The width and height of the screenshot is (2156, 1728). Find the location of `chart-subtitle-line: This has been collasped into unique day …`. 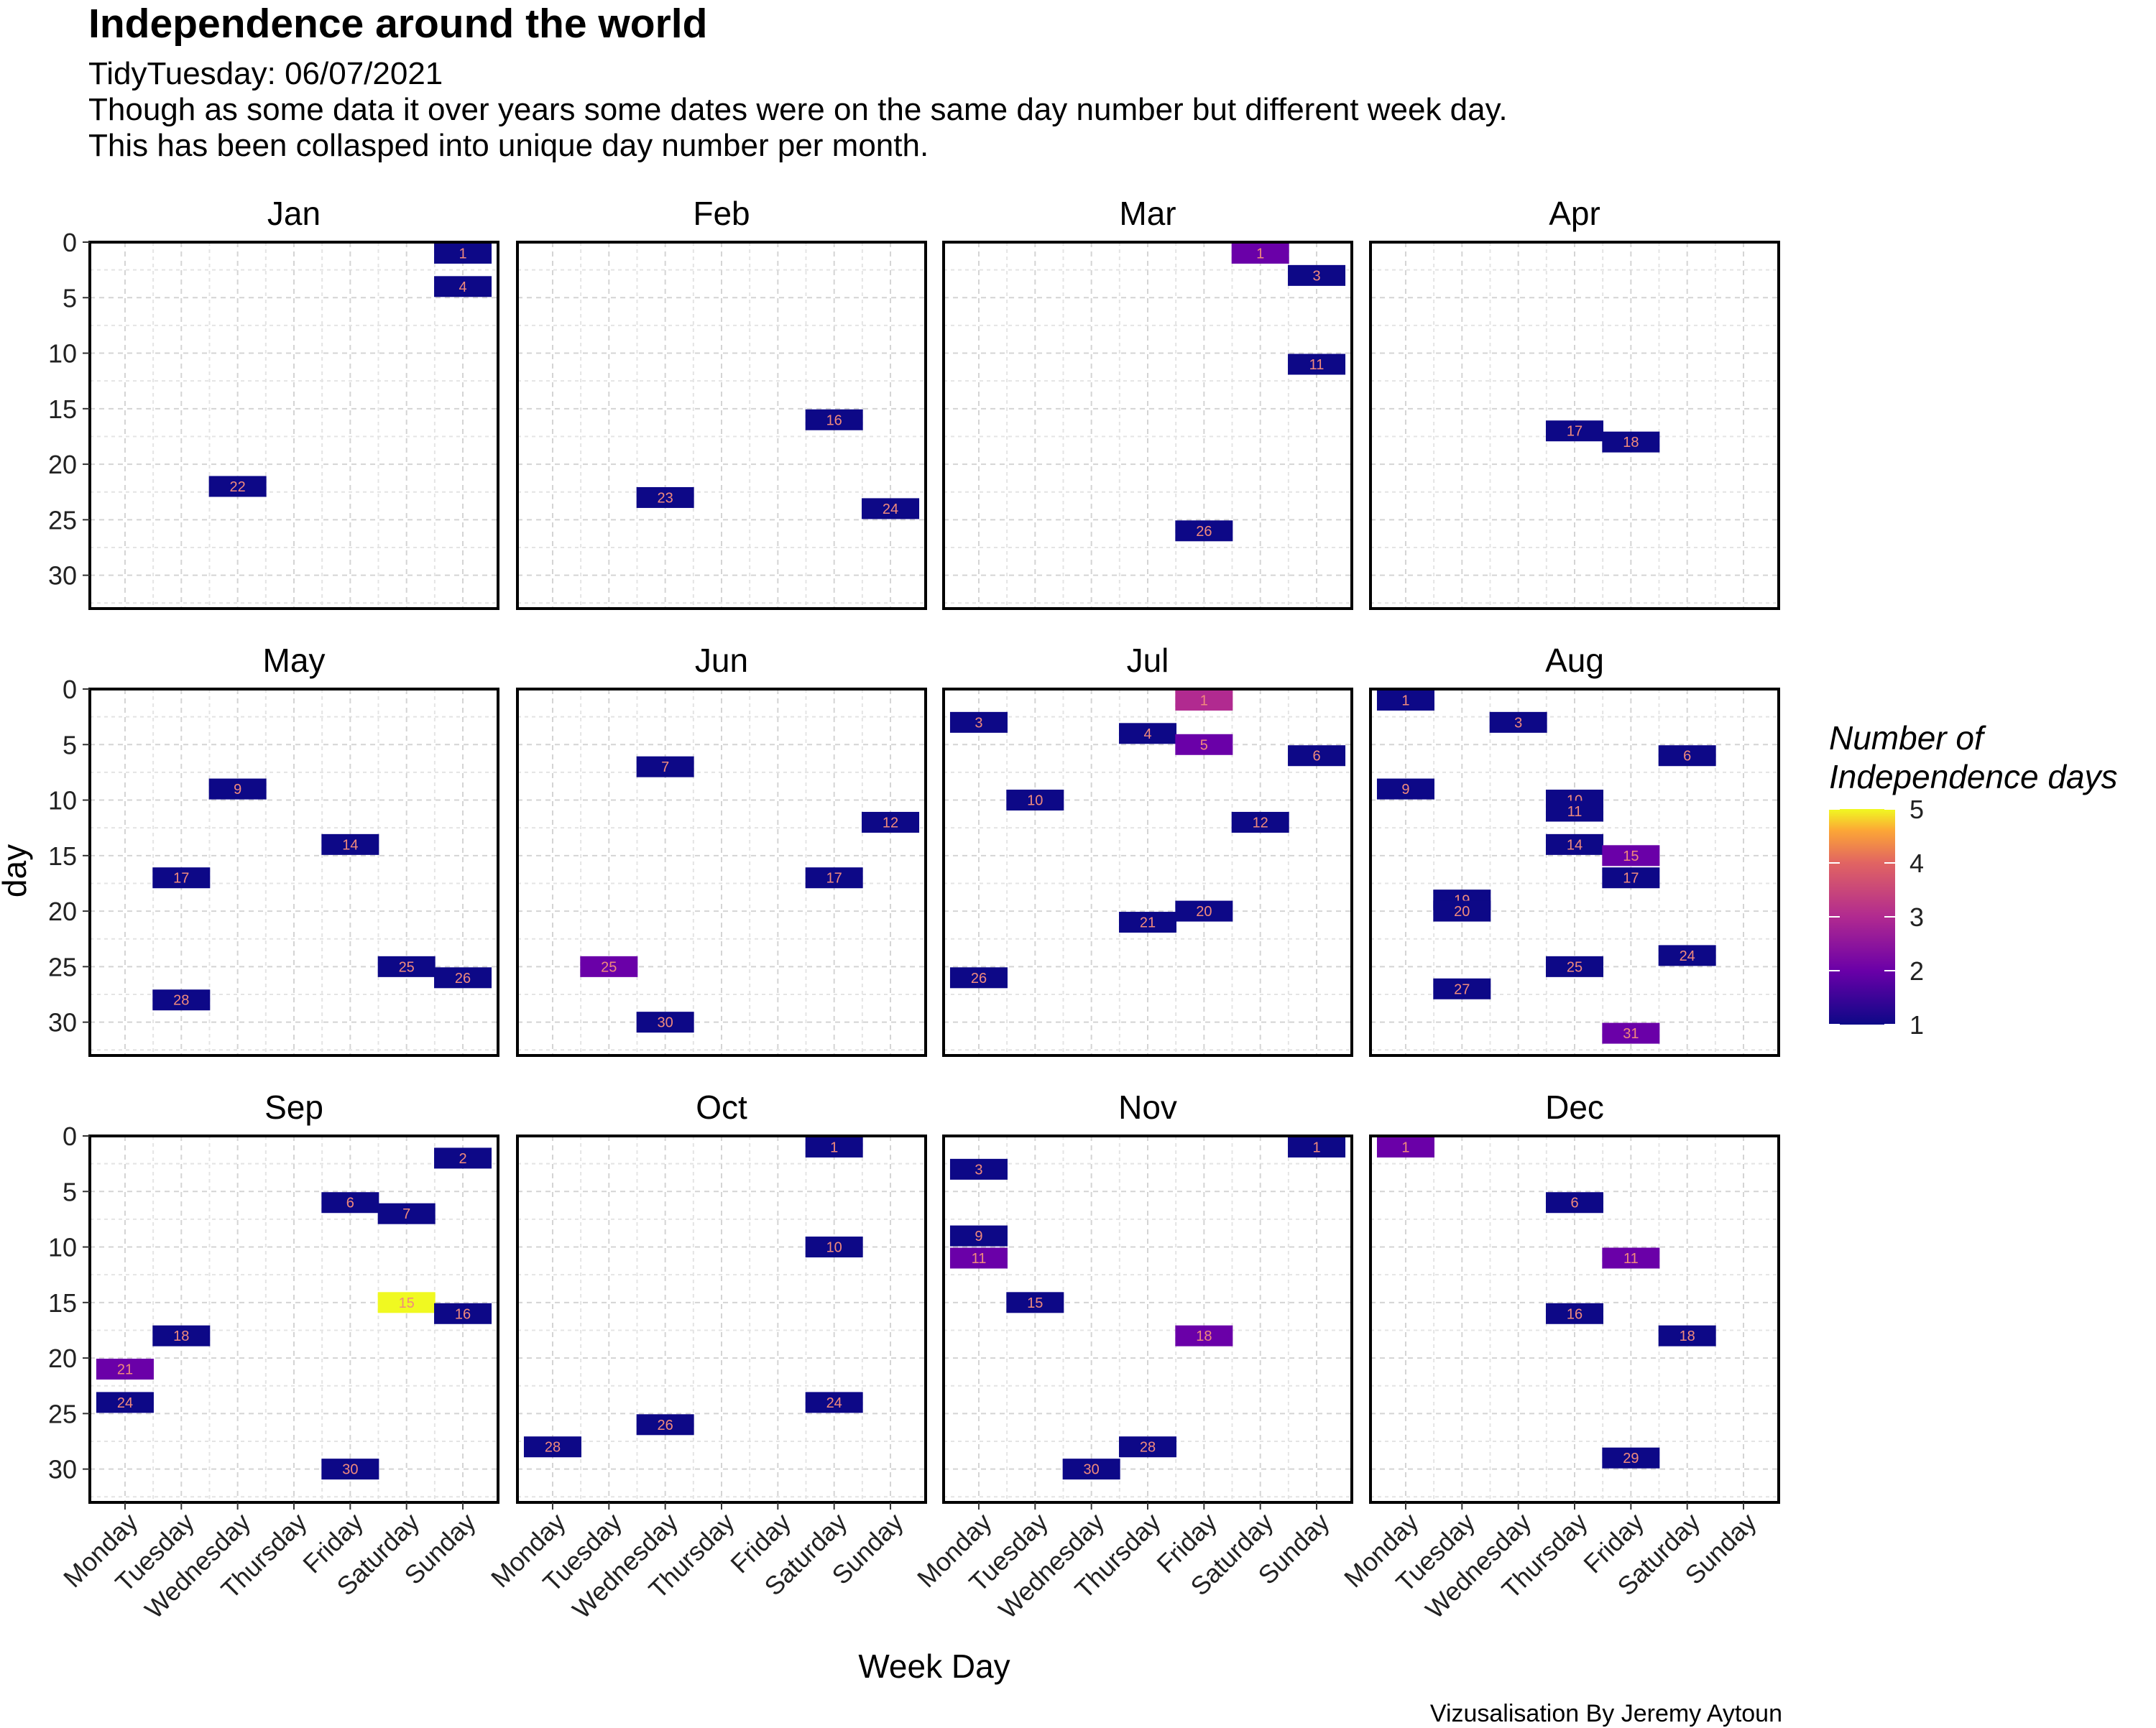

chart-subtitle-line: This has been collasped into unique day … is located at coordinates (509, 145).